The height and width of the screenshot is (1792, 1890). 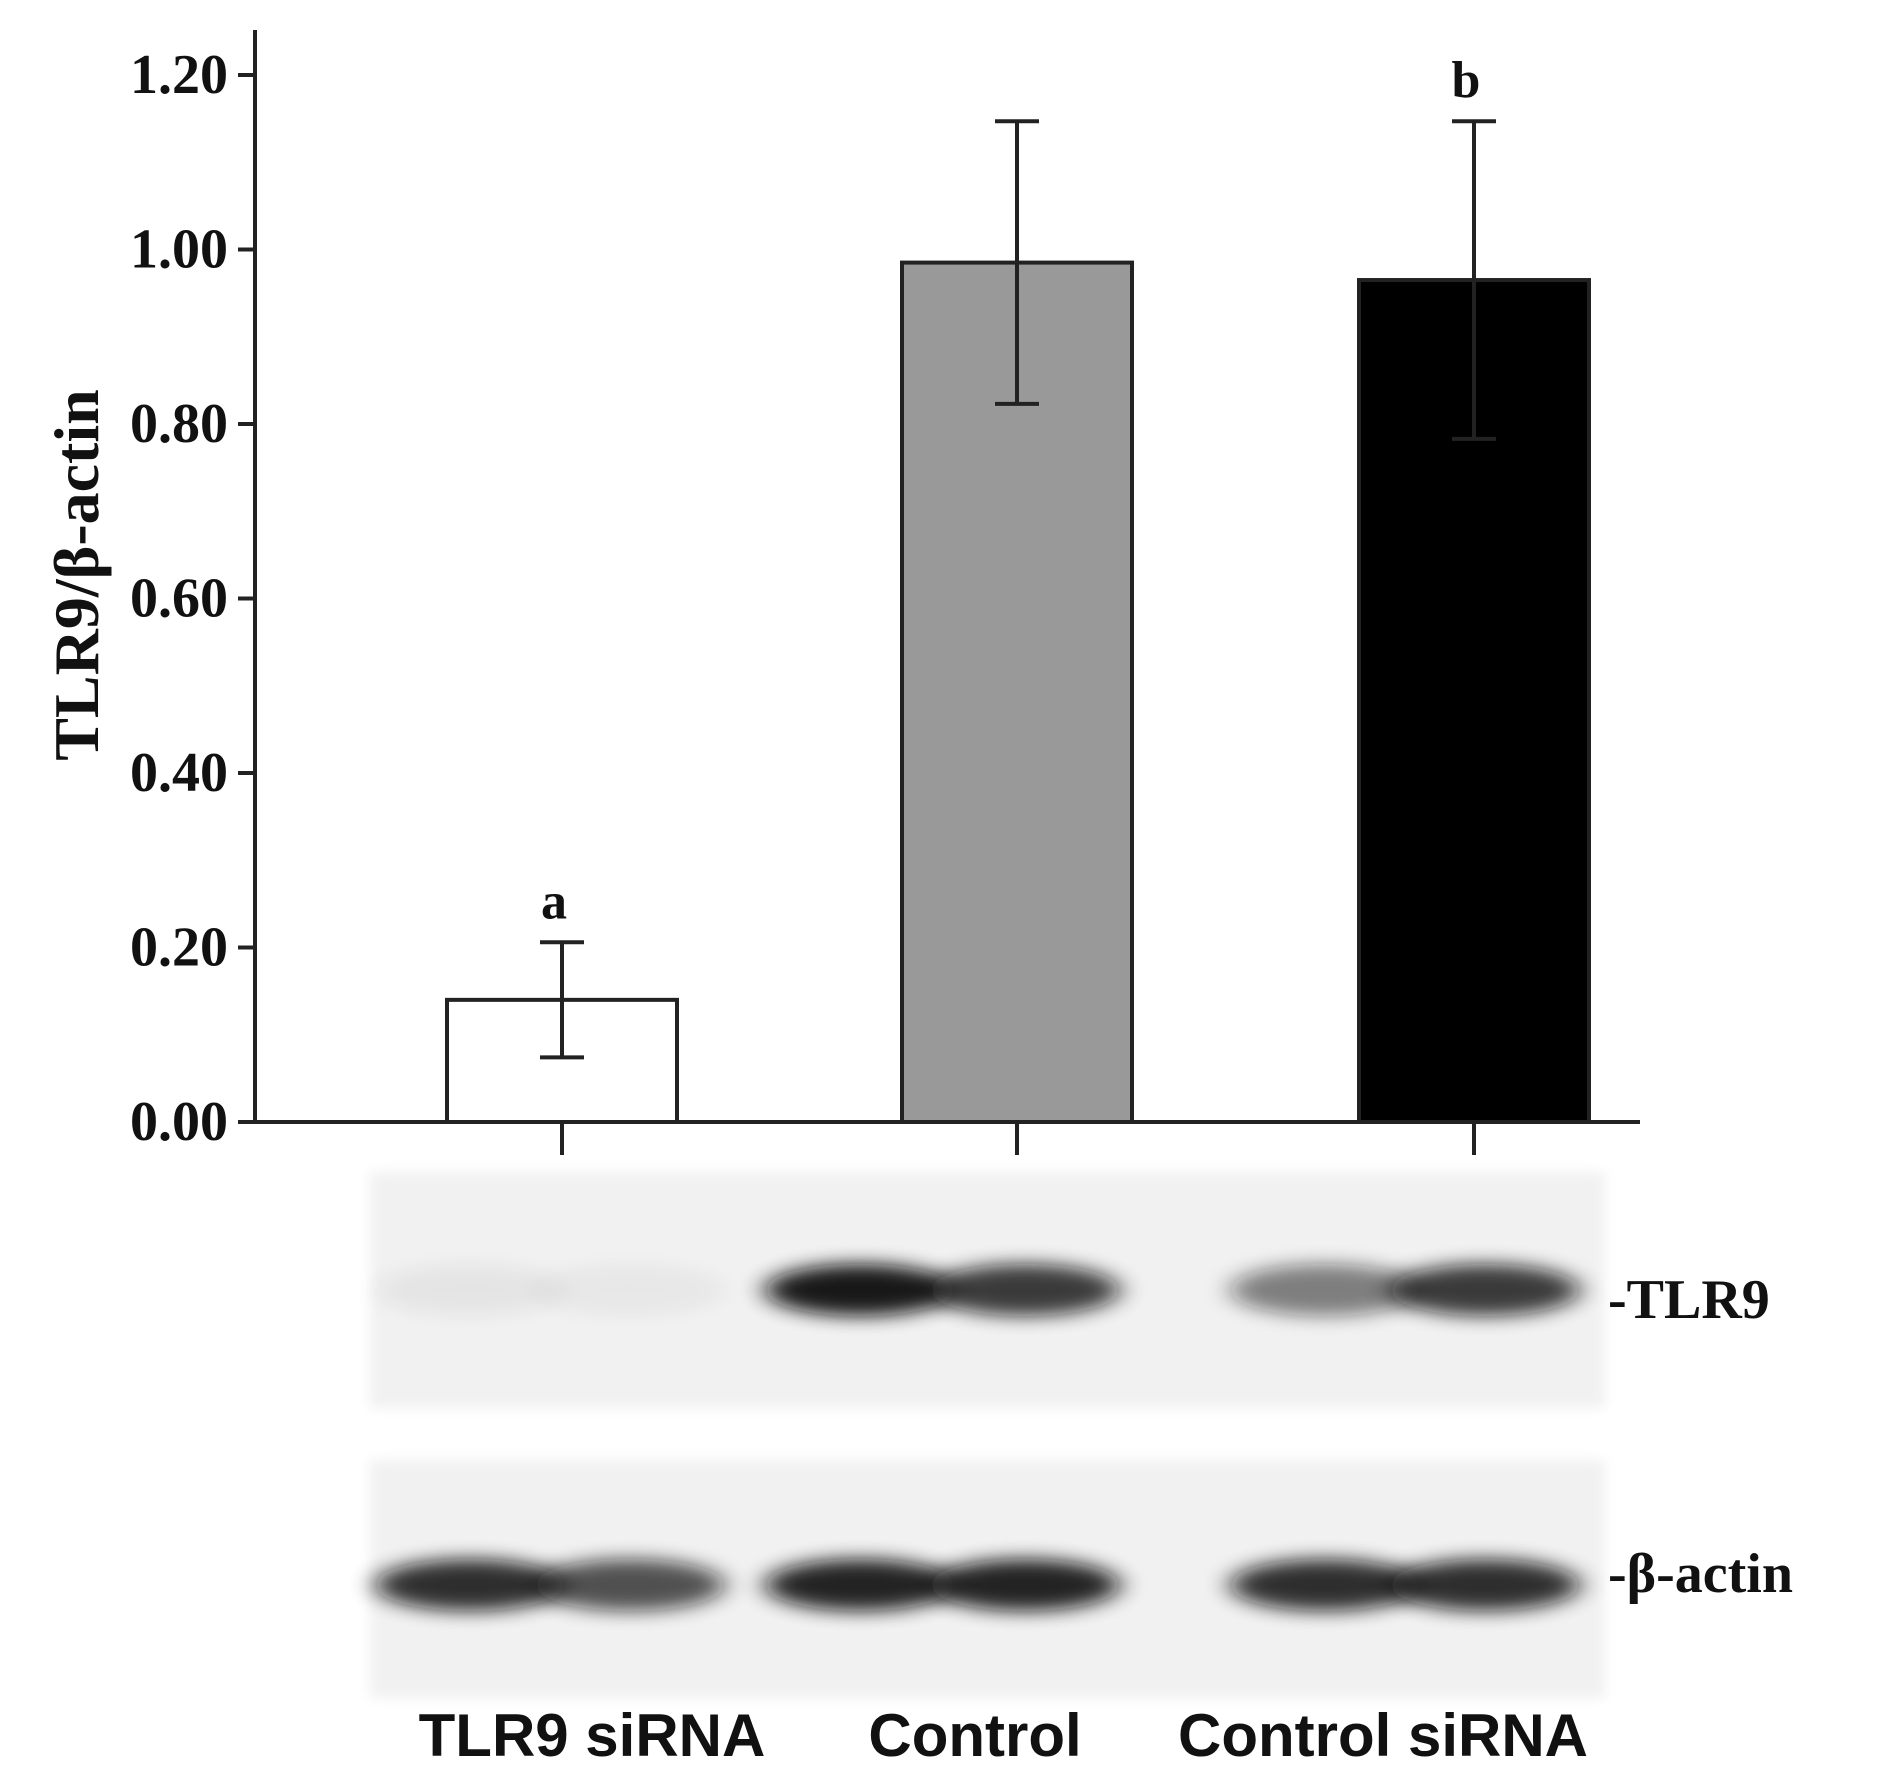 I want to click on blot-label-beta-actin: -β-actin, so click(x=1700, y=1574).